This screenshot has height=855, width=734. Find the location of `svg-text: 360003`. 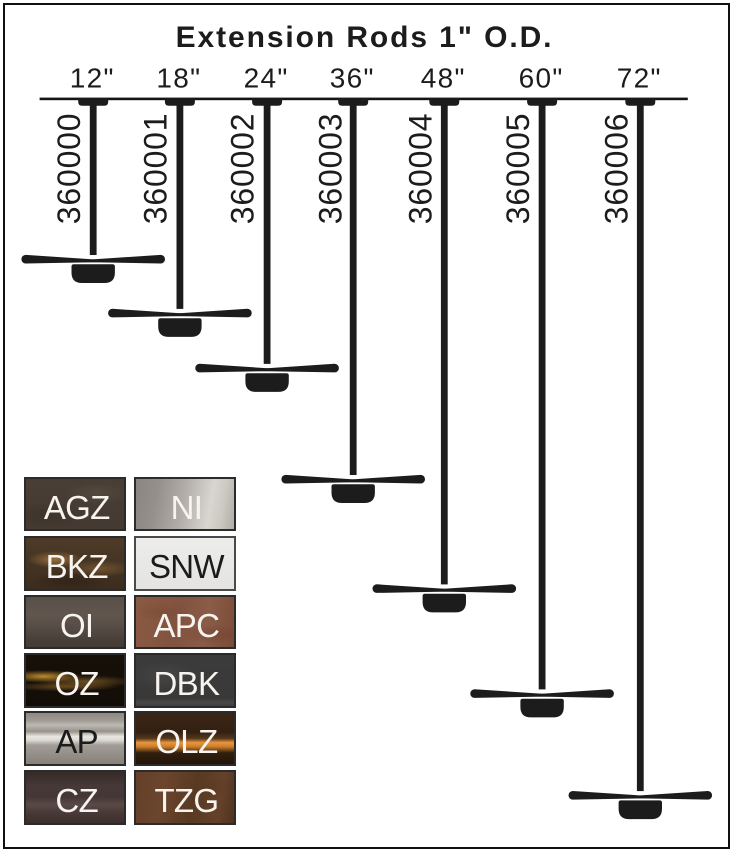

svg-text: 360003 is located at coordinates (331, 169).